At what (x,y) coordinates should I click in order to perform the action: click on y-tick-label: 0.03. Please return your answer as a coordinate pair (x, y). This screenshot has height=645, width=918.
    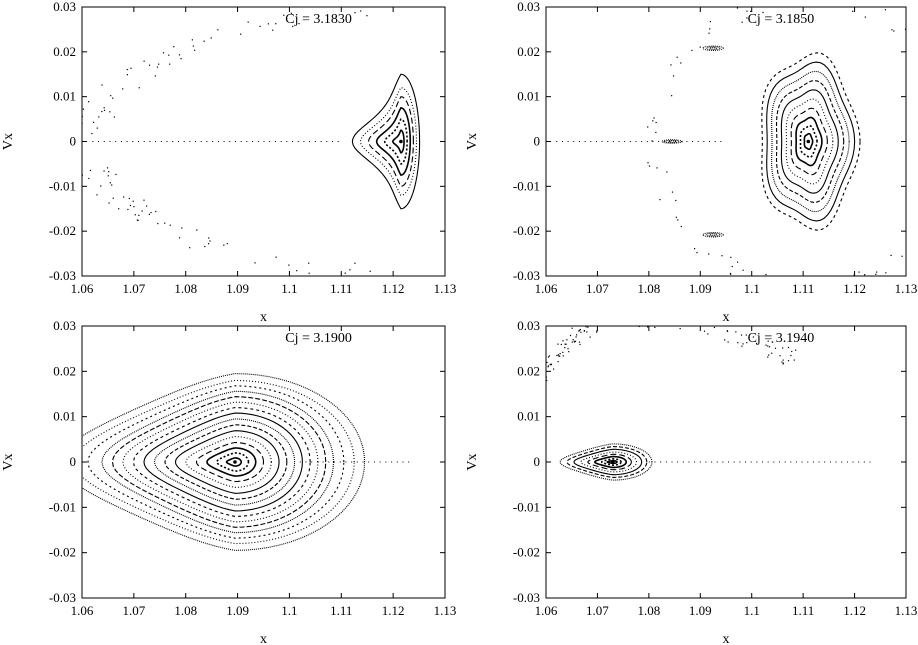
    Looking at the image, I should click on (528, 325).